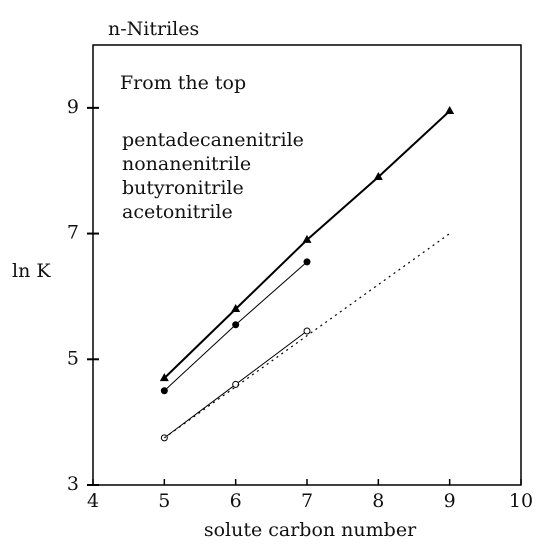 The height and width of the screenshot is (545, 540). Describe the element at coordinates (310, 530) in the screenshot. I see `x-axis-label: solute carbon number` at that location.